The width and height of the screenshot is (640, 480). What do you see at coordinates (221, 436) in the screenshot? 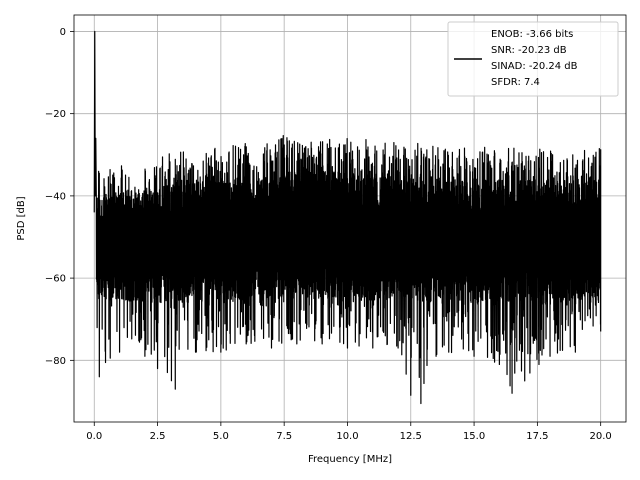
I see `x-tick-label: 5.0` at bounding box center [221, 436].